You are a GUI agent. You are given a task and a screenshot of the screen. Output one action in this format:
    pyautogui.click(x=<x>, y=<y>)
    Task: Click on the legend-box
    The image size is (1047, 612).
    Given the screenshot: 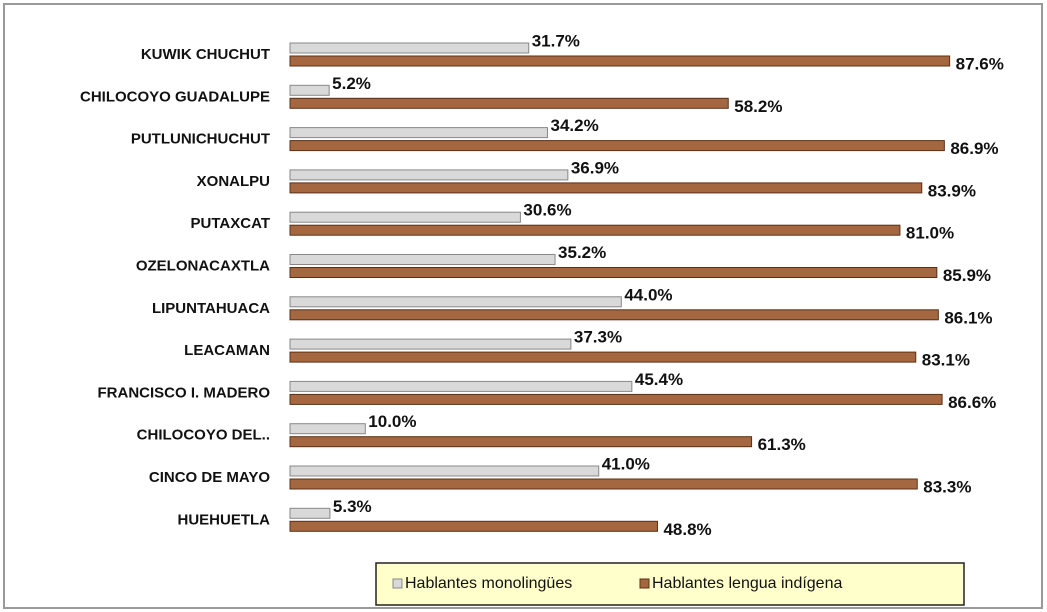 What is the action you would take?
    pyautogui.click(x=670, y=584)
    